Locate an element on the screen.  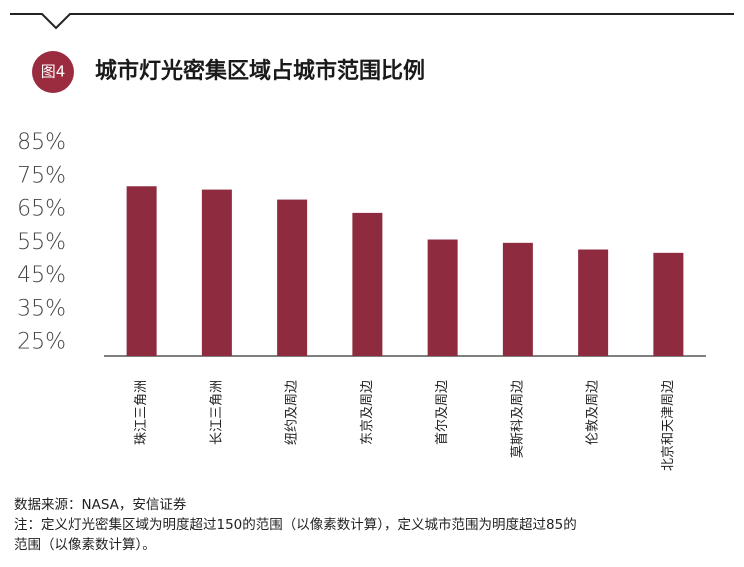
badge-circle is located at coordinates (53, 72).